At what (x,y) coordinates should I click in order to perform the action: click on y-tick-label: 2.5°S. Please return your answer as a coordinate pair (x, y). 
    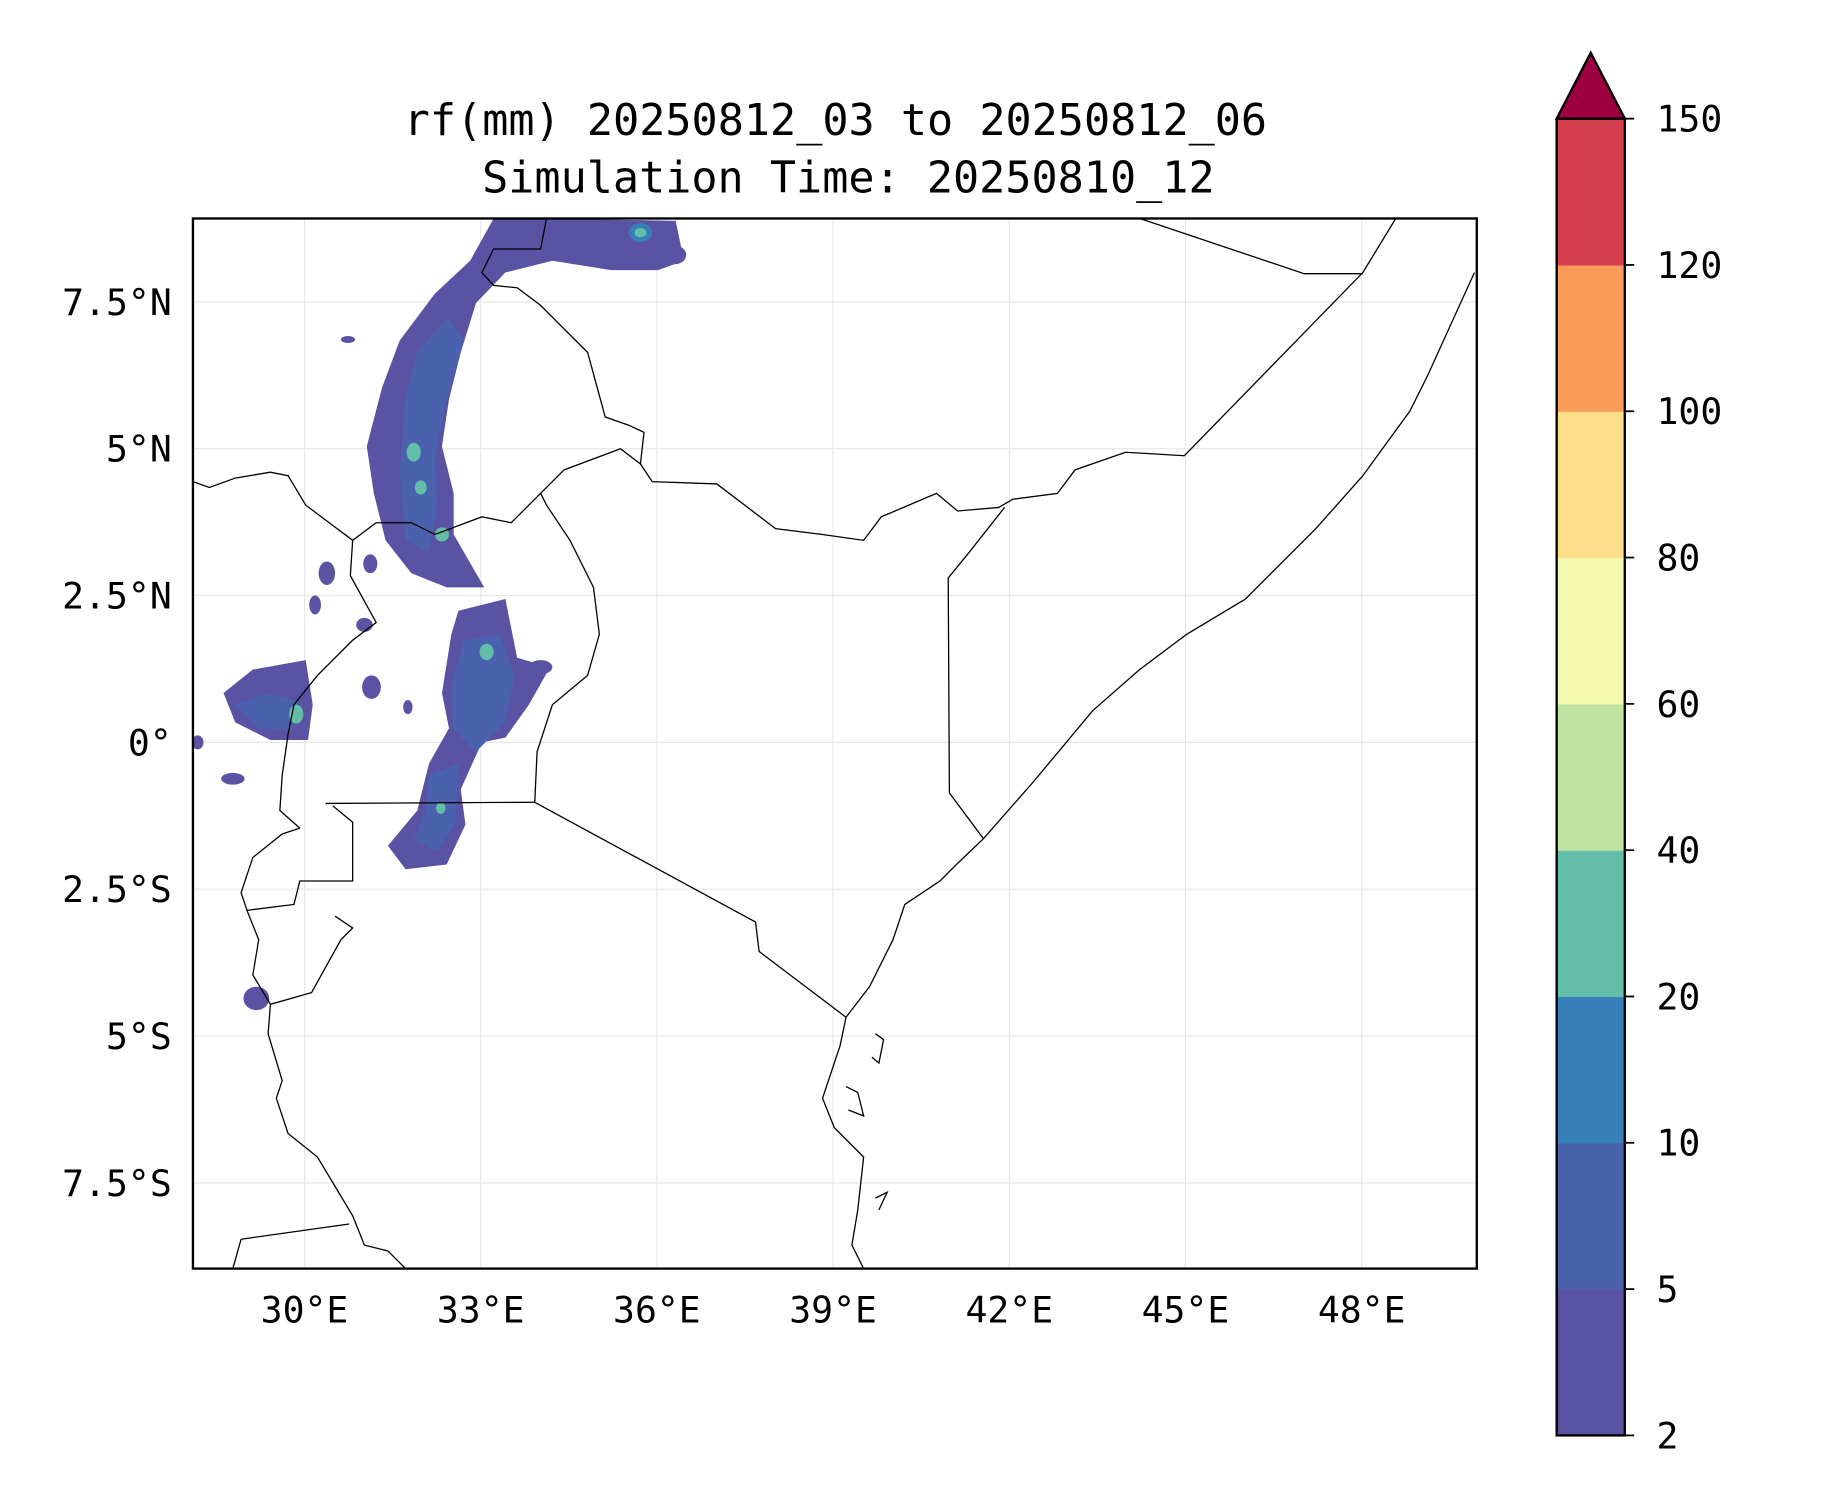
    Looking at the image, I should click on (117, 889).